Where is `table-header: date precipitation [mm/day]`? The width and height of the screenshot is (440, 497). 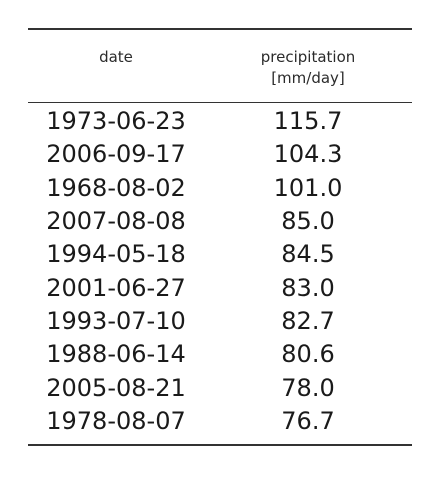 table-header: date precipitation [mm/day] is located at coordinates (220, 66).